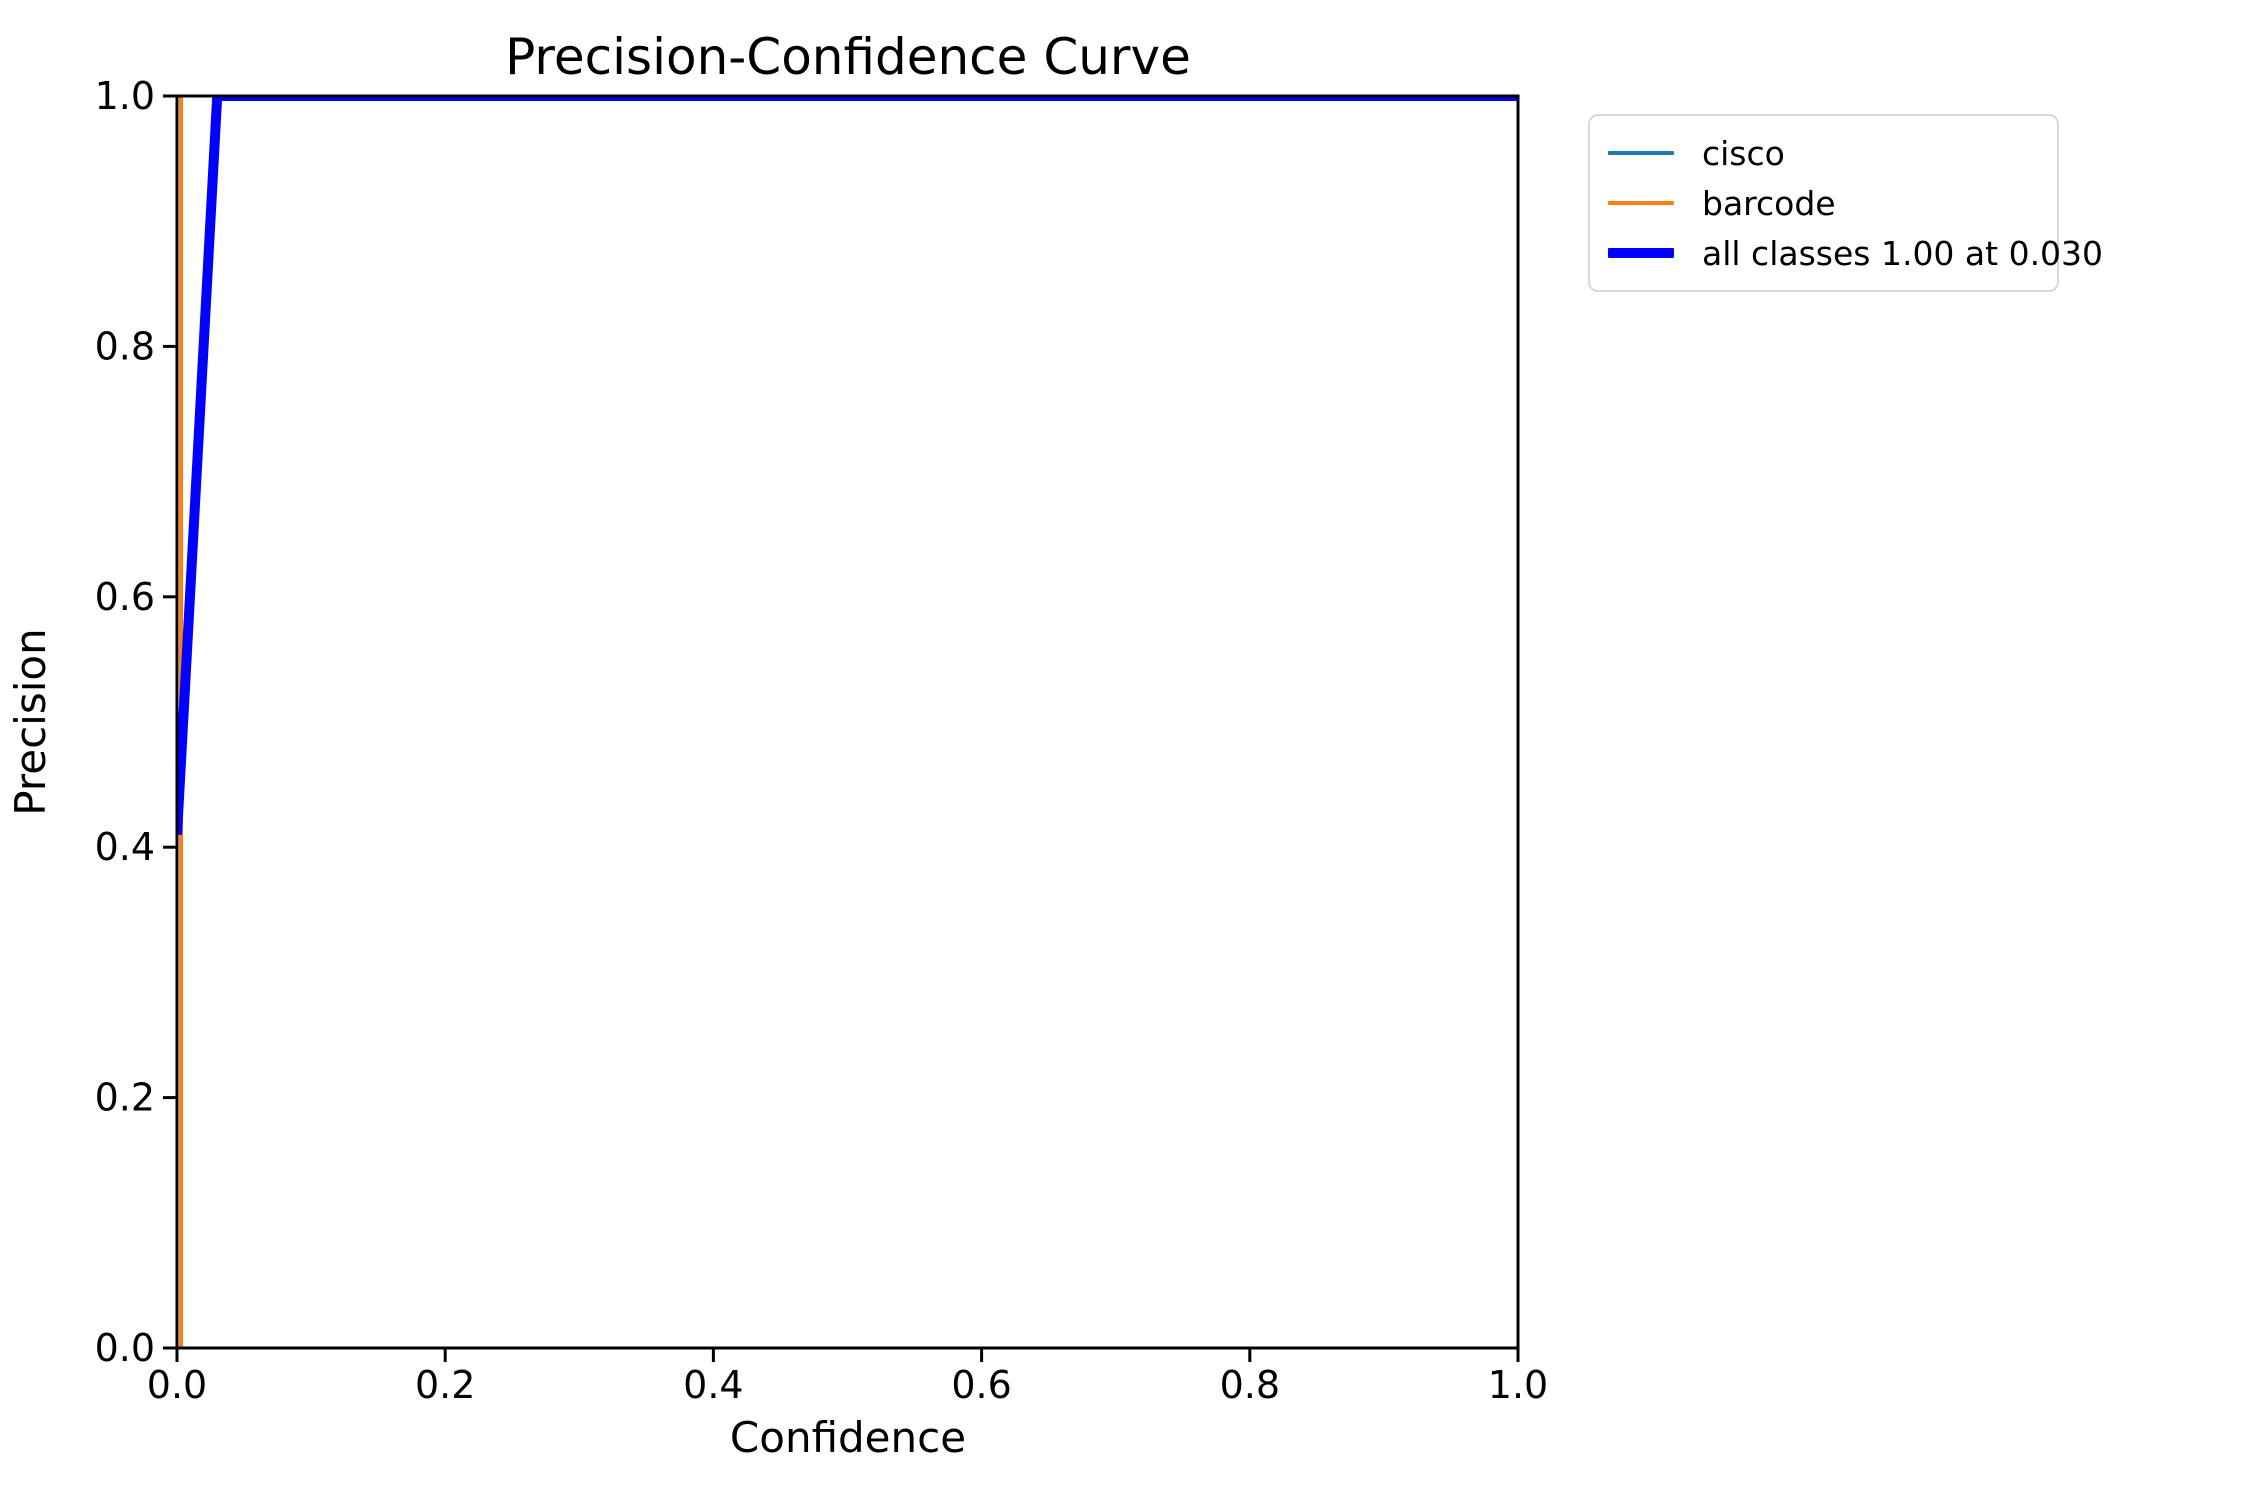  What do you see at coordinates (1743, 153) in the screenshot?
I see `legend-label-cisco: cisco` at bounding box center [1743, 153].